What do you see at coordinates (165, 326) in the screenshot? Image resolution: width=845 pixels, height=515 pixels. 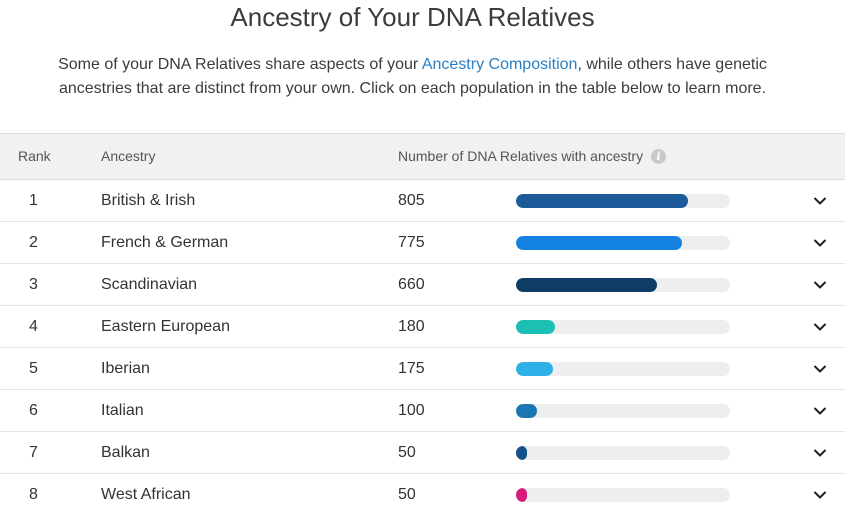 I see `row-ancestry: Eastern European` at bounding box center [165, 326].